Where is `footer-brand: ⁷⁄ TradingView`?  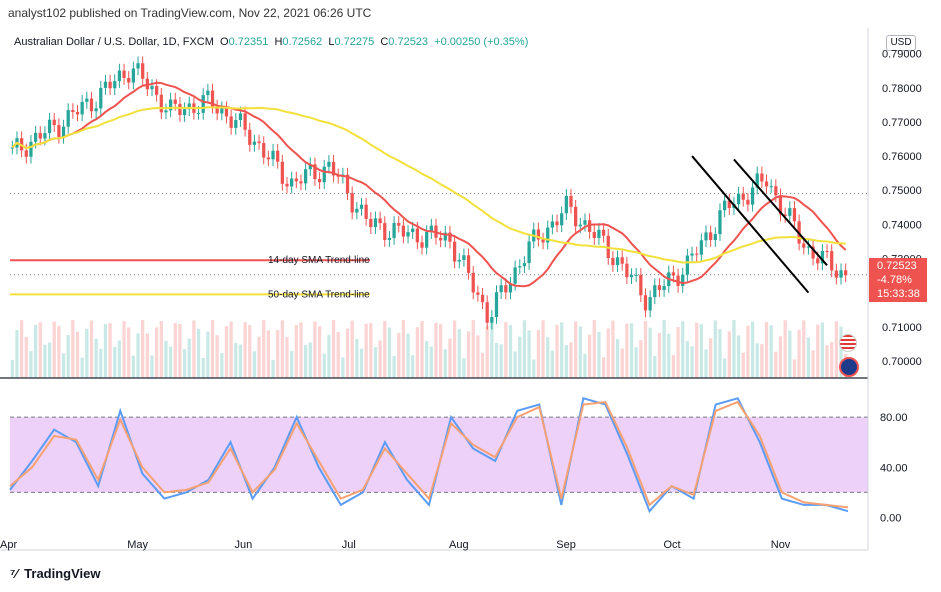
footer-brand: ⁷⁄ TradingView is located at coordinates (55, 573).